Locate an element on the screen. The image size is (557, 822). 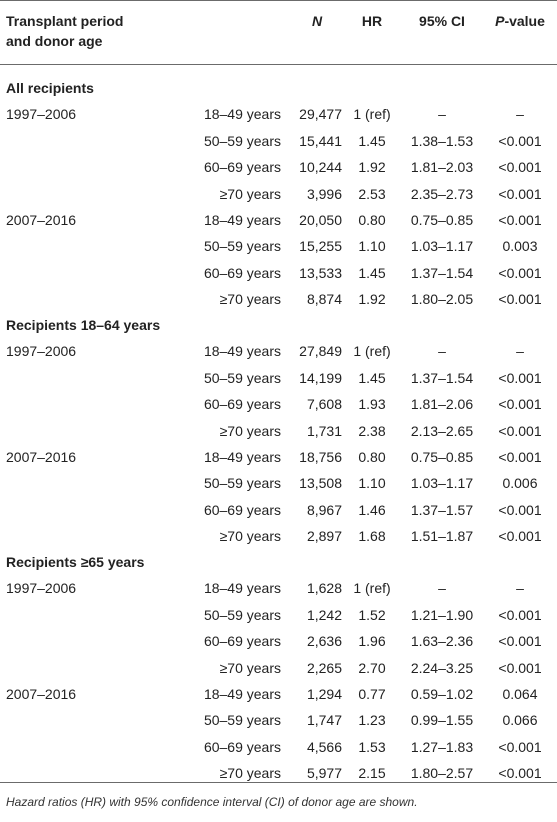
hr-cell: 0.77 is located at coordinates (372, 694).